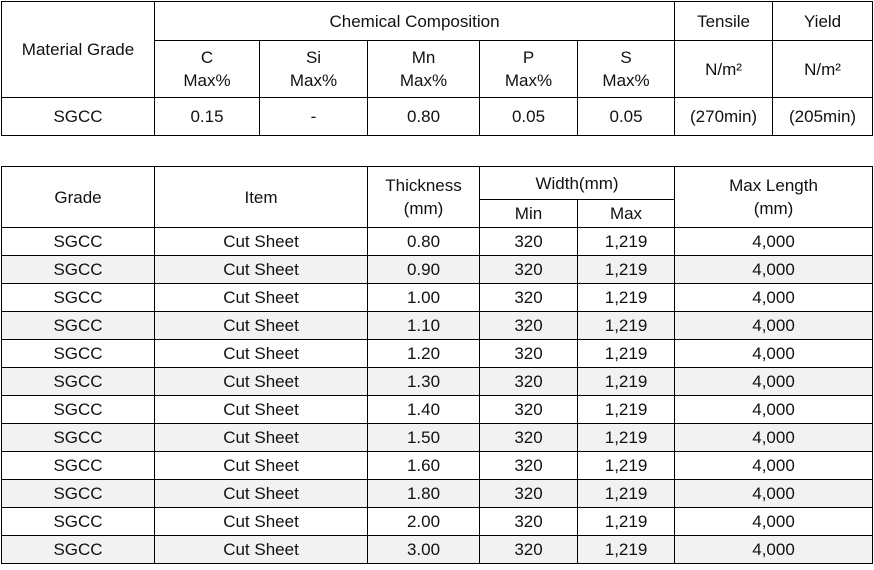 This screenshot has height=570, width=874. I want to click on header-cell: Mn Max%, so click(423, 69).